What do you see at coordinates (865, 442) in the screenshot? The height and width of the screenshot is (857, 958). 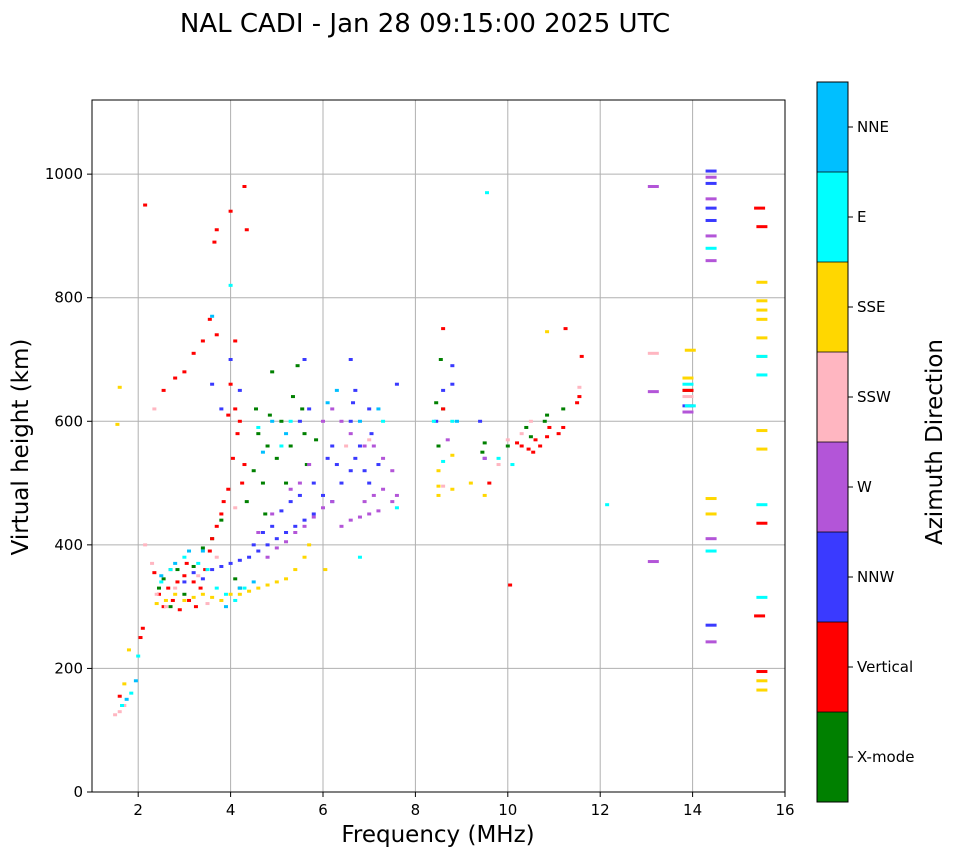 I see `colorbar: X-mode Vertical NNW W SSW SSE E NNE` at bounding box center [865, 442].